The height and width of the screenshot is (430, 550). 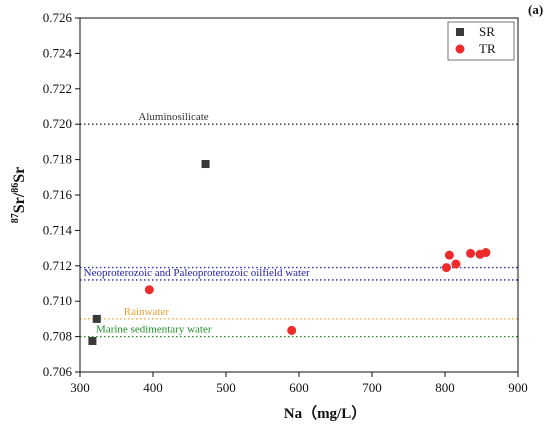 What do you see at coordinates (147, 312) in the screenshot?
I see `reference-label-3: Rainwater` at bounding box center [147, 312].